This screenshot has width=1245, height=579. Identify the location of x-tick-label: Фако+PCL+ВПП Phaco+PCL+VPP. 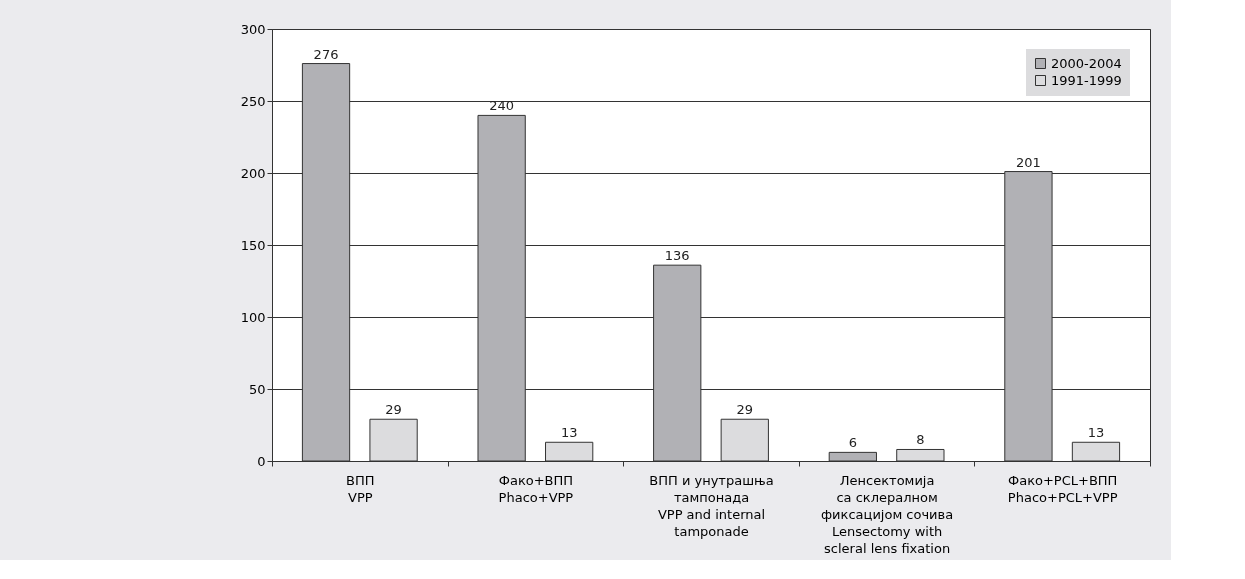
(1062, 488).